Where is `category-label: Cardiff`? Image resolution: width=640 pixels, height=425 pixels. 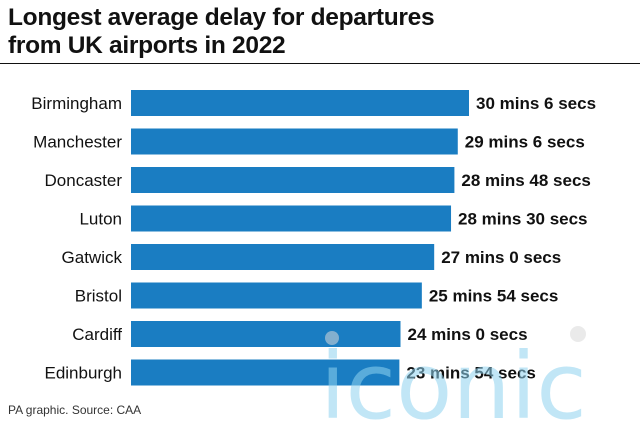
category-label: Cardiff is located at coordinates (97, 334).